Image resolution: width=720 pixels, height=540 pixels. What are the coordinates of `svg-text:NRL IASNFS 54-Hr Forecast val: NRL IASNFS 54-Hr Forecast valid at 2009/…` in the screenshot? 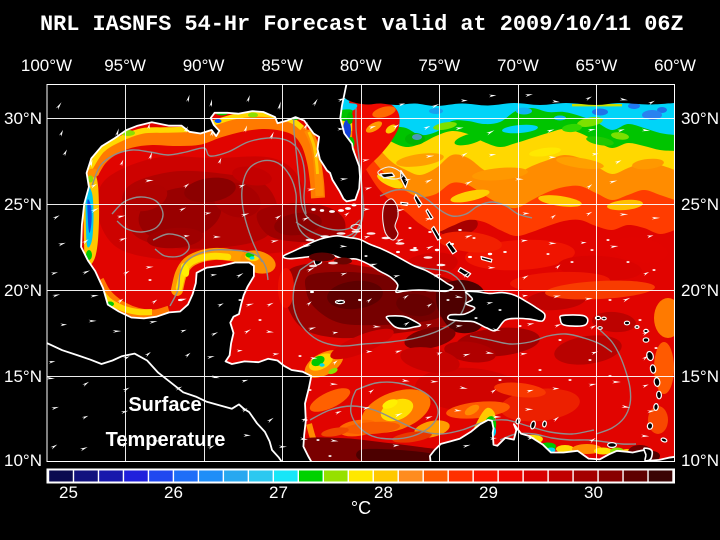 It's located at (362, 24).